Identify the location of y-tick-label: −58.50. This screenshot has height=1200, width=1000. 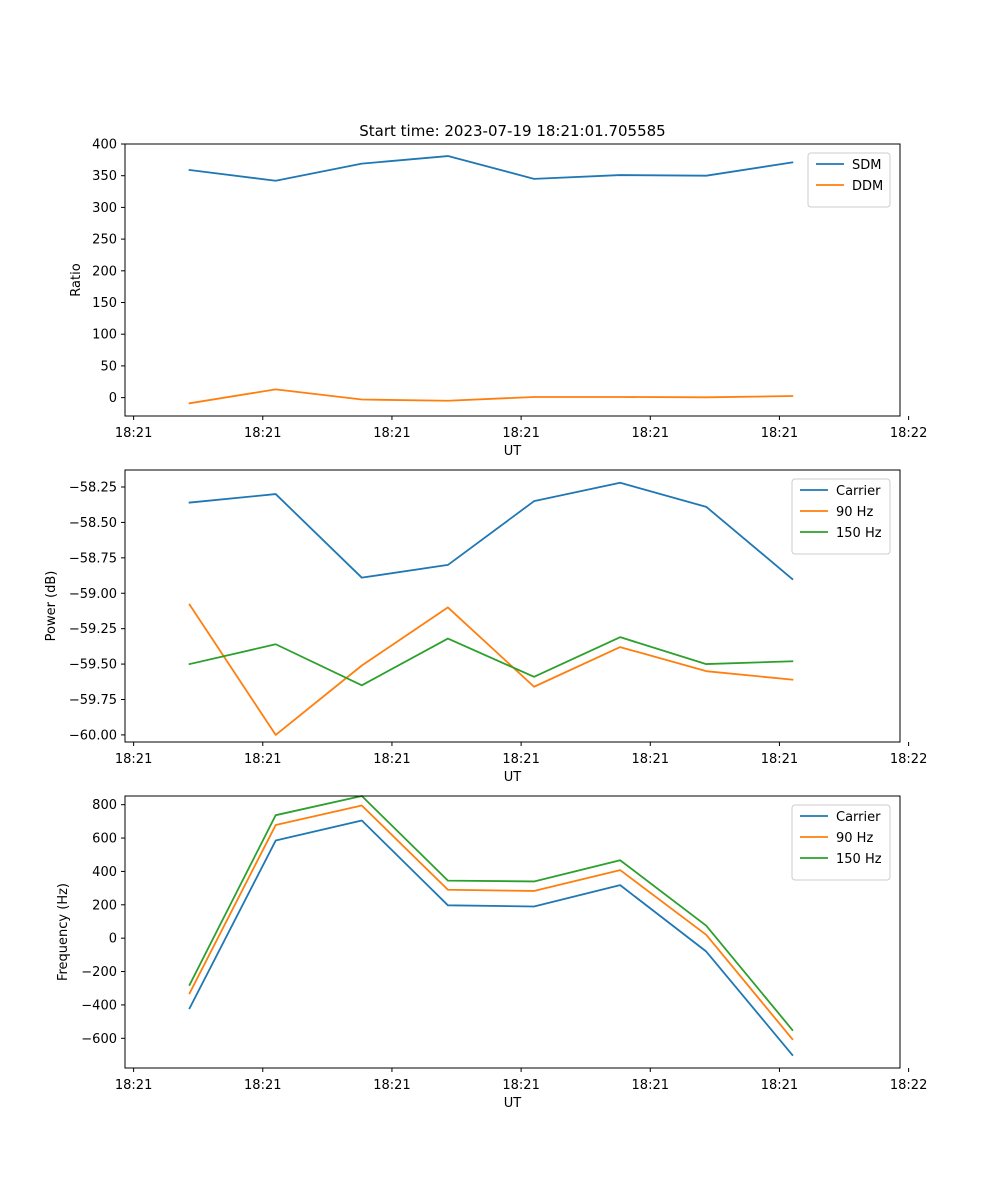
(93, 523).